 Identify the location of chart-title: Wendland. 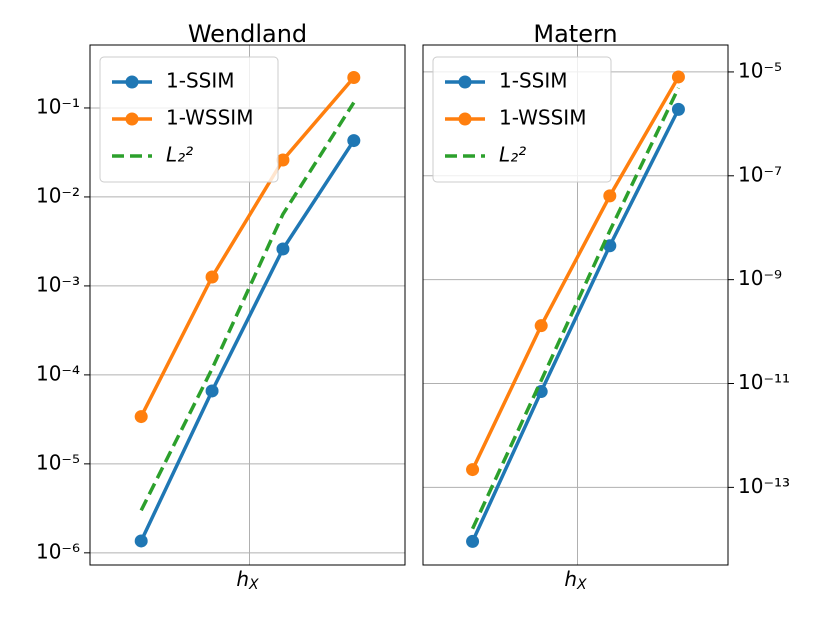
(247, 34).